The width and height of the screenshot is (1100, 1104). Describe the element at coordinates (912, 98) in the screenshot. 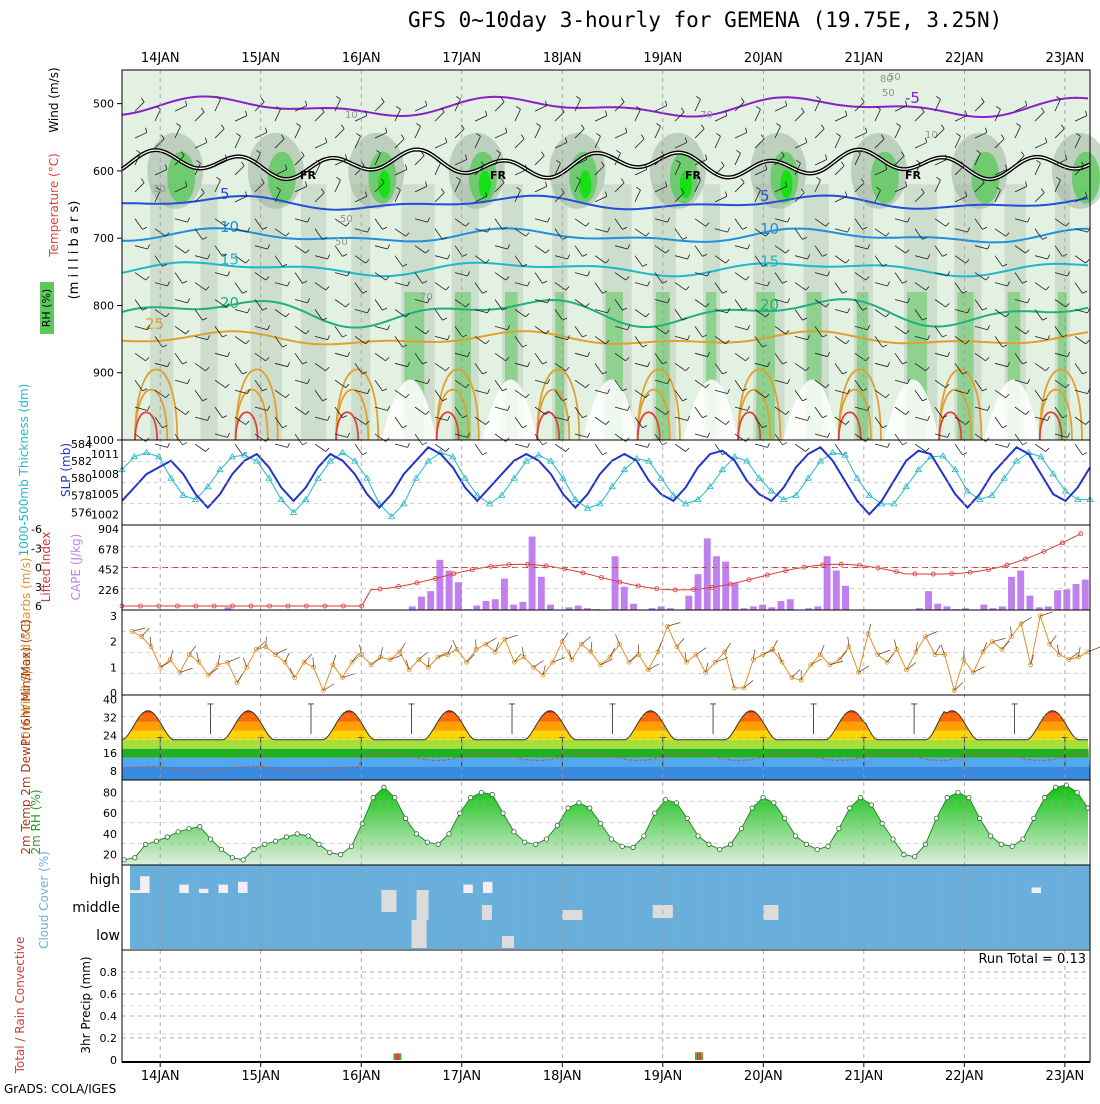

I see `isotherm-label: -5` at that location.